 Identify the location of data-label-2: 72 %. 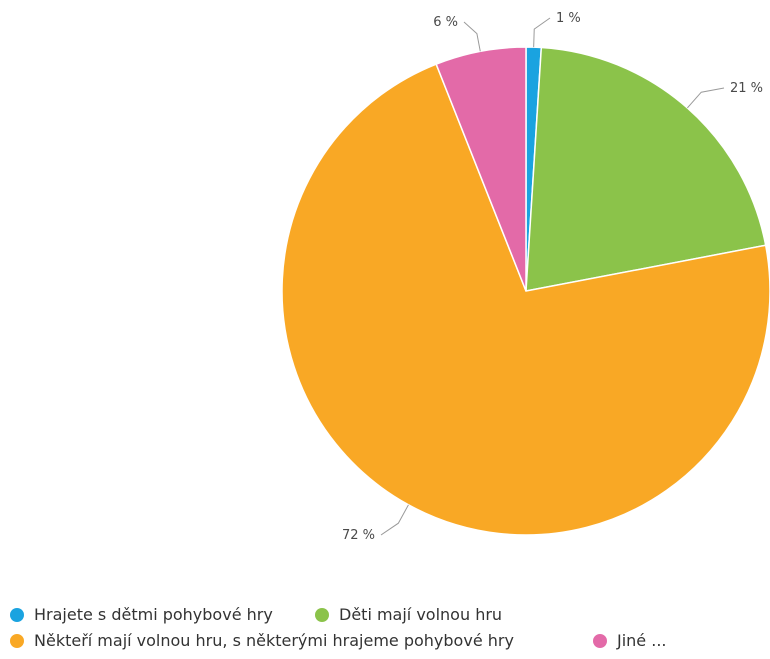
(358, 535).